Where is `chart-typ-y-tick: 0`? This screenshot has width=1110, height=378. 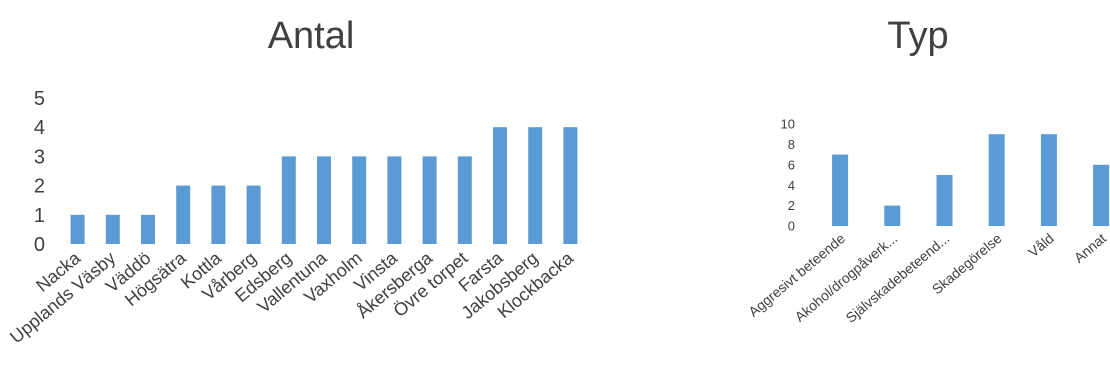
chart-typ-y-tick: 0 is located at coordinates (791, 226).